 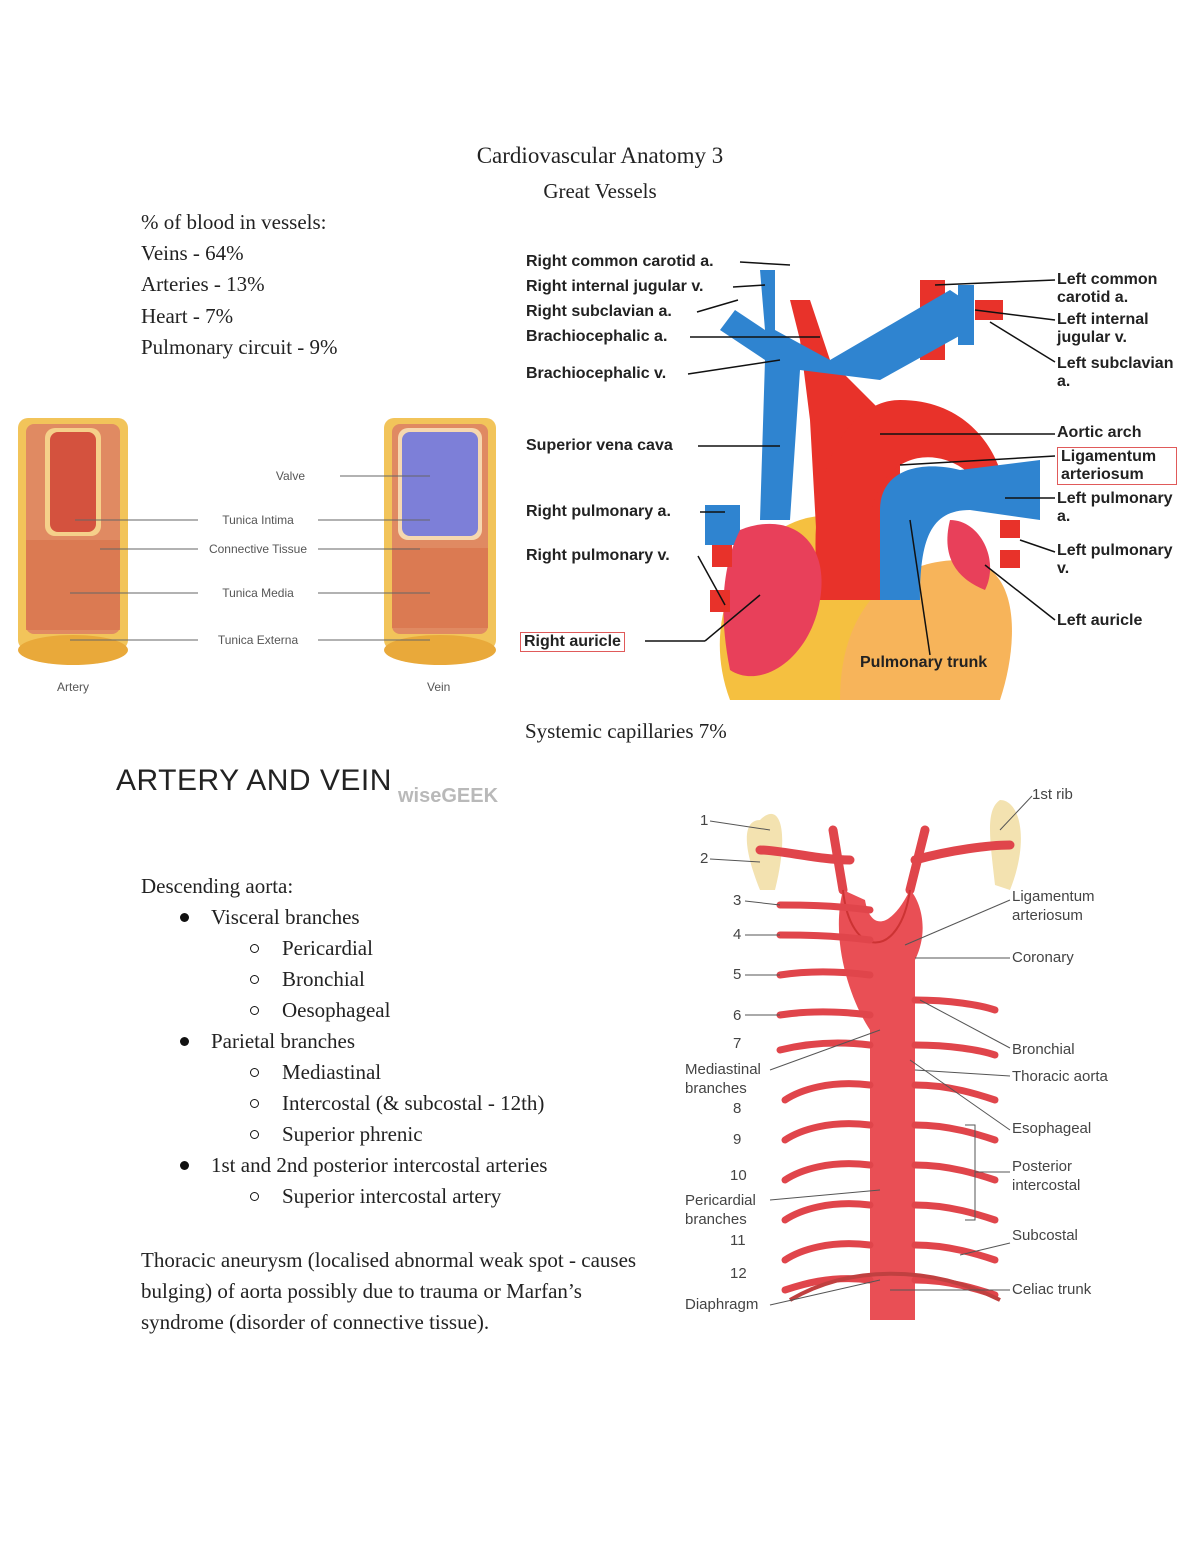 I want to click on figure-label: Bronchial, so click(x=1043, y=1049).